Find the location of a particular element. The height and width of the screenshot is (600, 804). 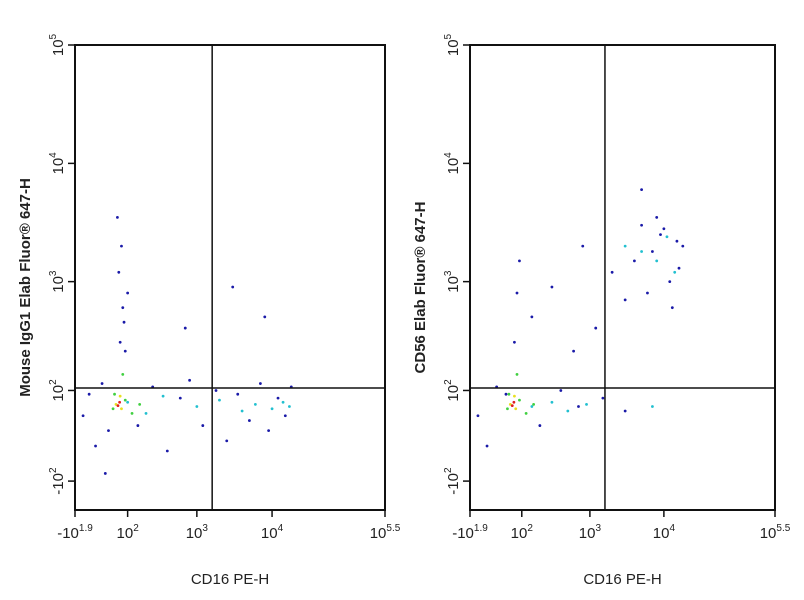

y-axis-title: CD56 Elab Fluor® 647-H is located at coordinates (420, 288).